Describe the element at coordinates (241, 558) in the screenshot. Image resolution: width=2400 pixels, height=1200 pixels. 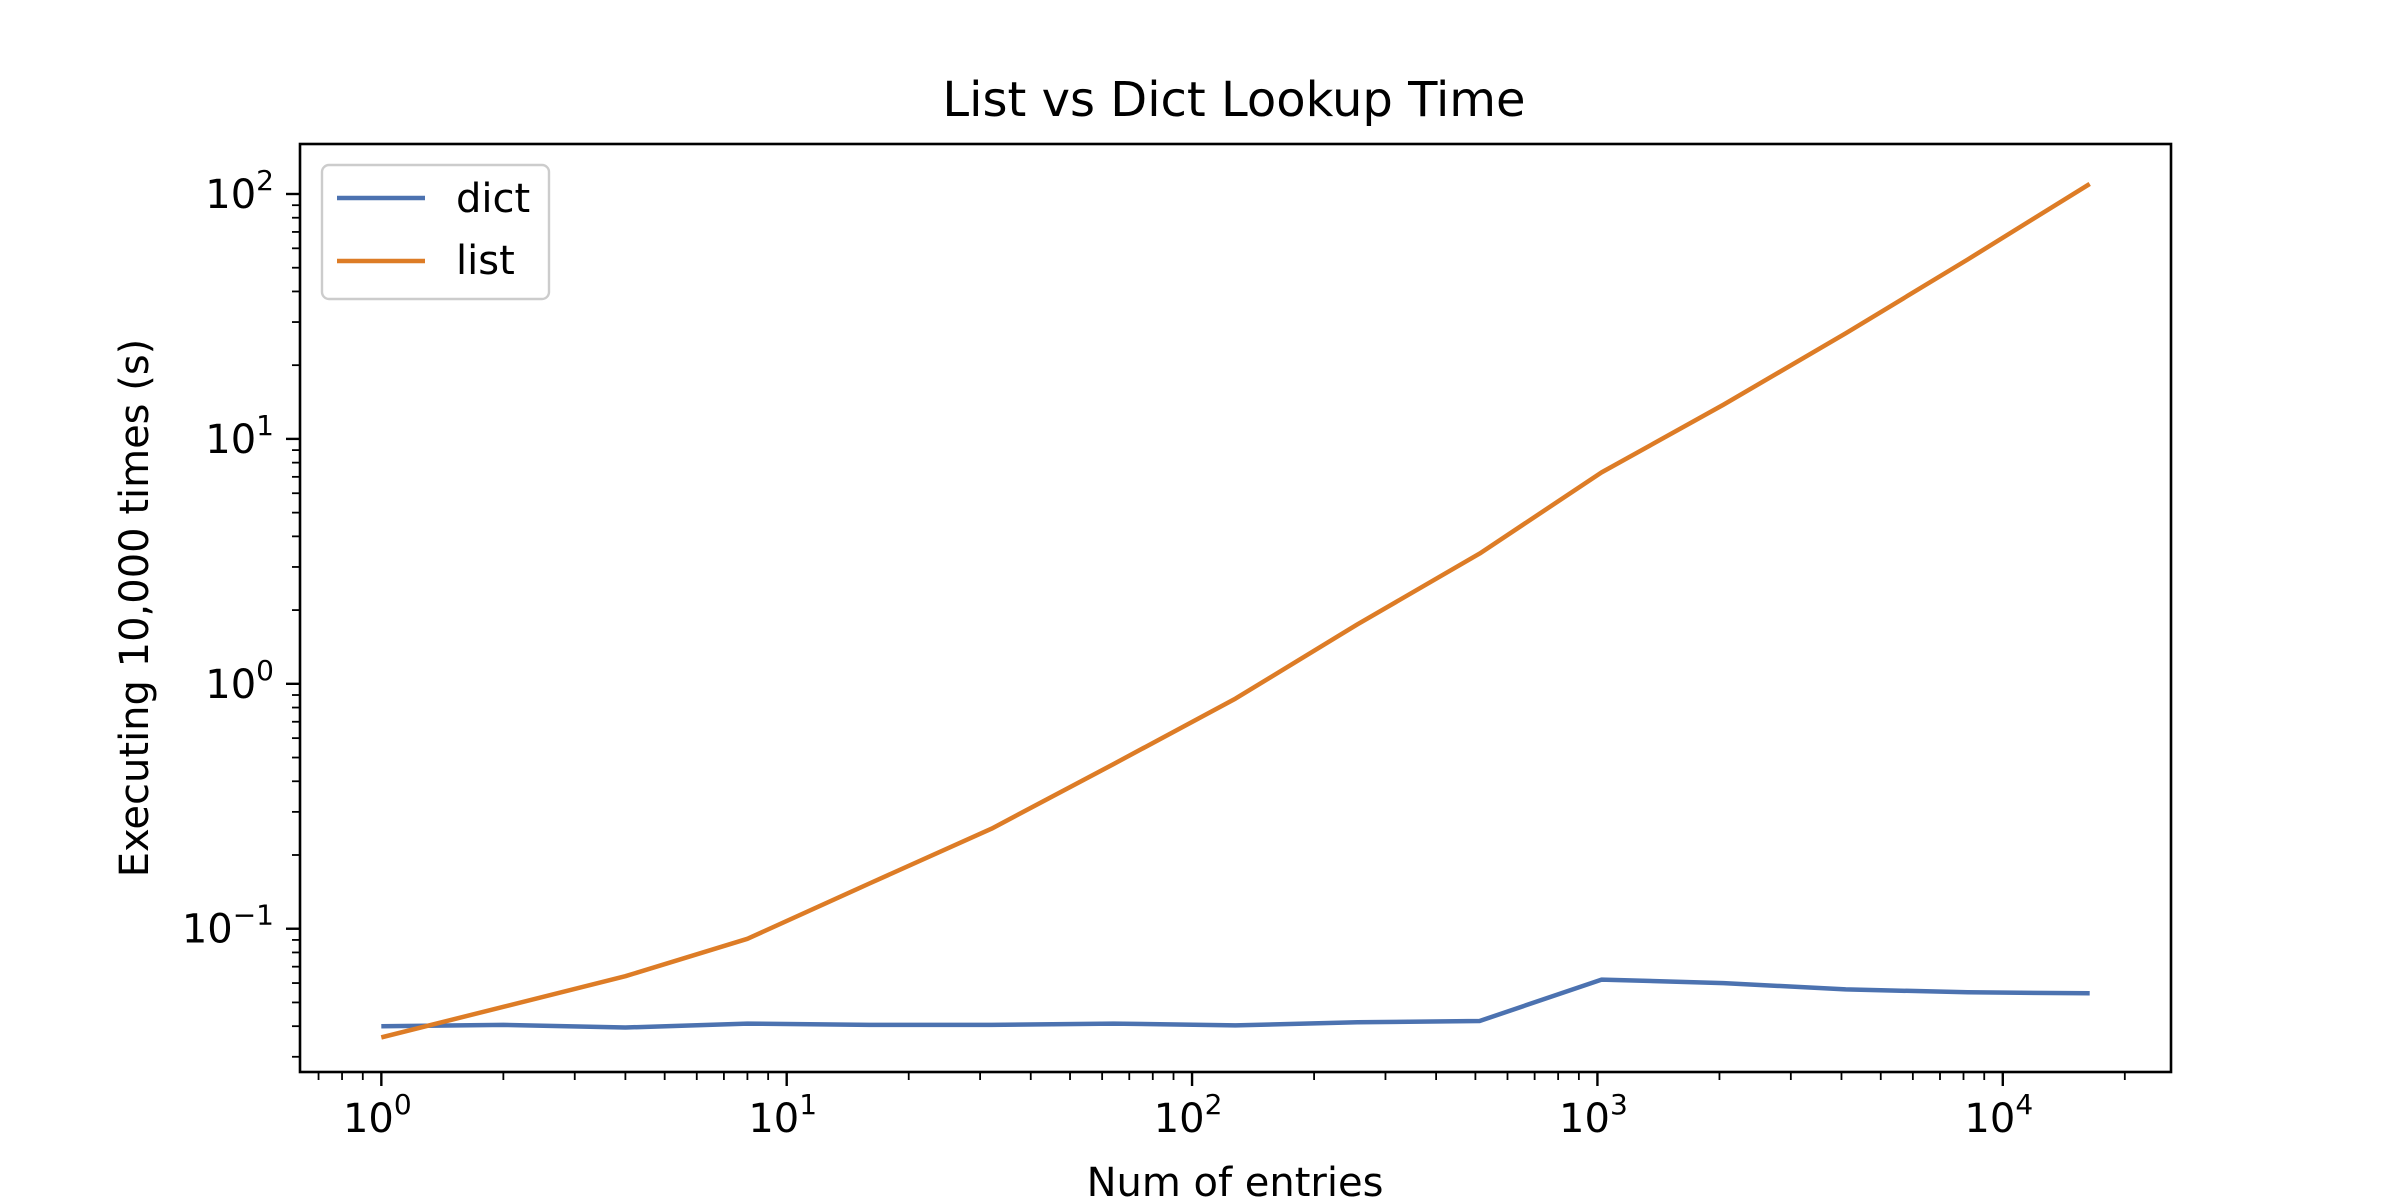
I see `y-axis-ticks: 10⁻¹ 10⁰ 10¹ 10²` at that location.